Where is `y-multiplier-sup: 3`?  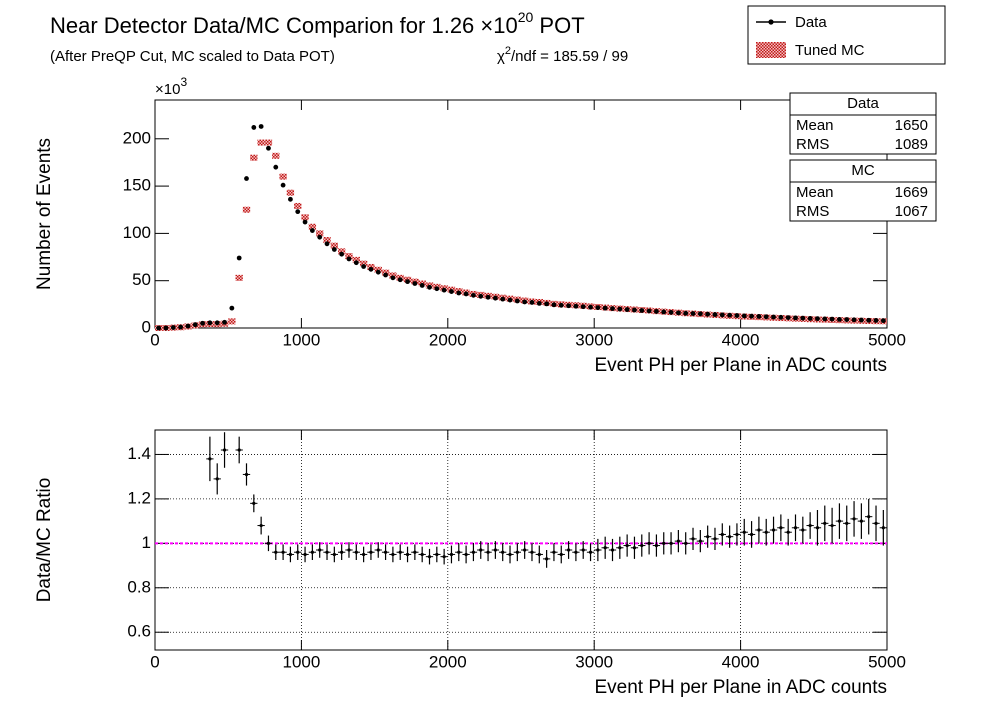 y-multiplier-sup: 3 is located at coordinates (183, 82).